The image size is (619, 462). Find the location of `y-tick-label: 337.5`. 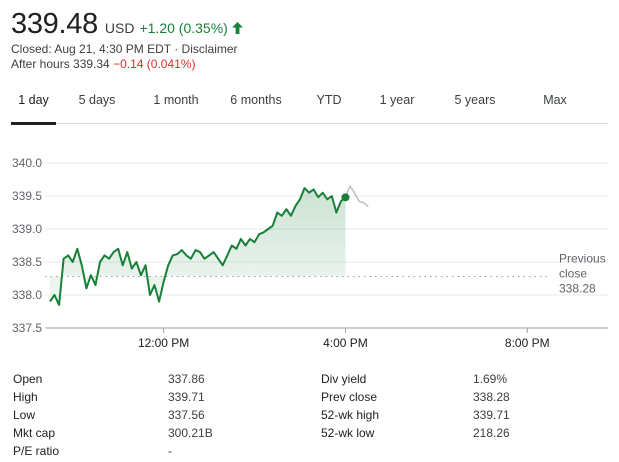

y-tick-label: 337.5 is located at coordinates (27, 328).